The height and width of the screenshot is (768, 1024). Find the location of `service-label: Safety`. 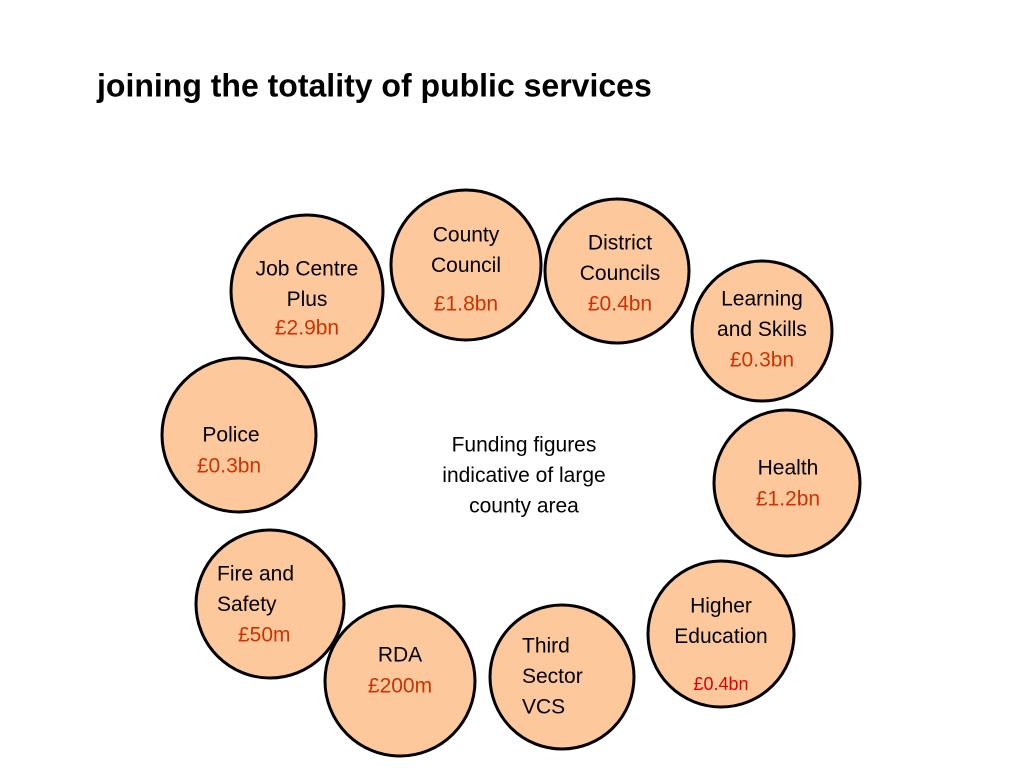

service-label: Safety is located at coordinates (247, 604).